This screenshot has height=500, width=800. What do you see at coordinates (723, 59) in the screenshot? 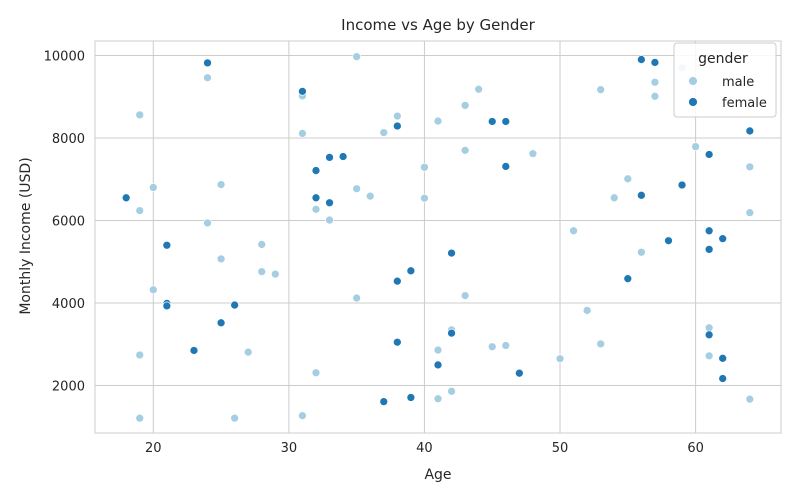
I see `legend-title: gender` at bounding box center [723, 59].